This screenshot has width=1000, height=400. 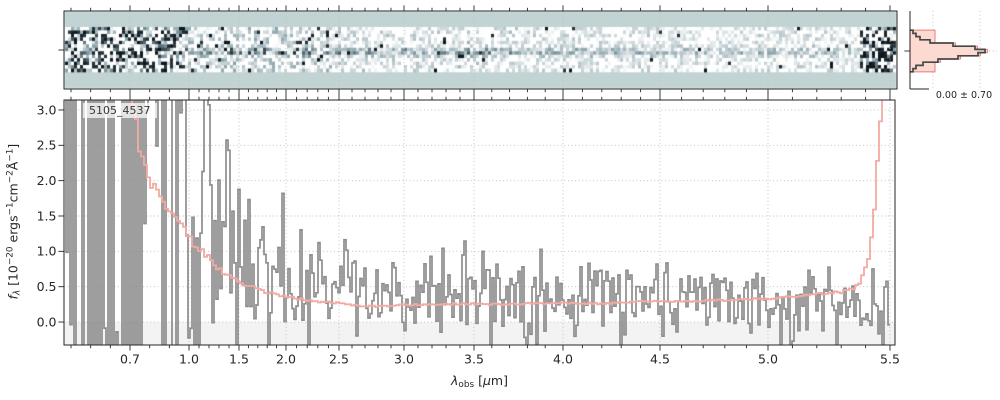 I want to click on x-tick-label: 5.5, so click(x=890, y=359).